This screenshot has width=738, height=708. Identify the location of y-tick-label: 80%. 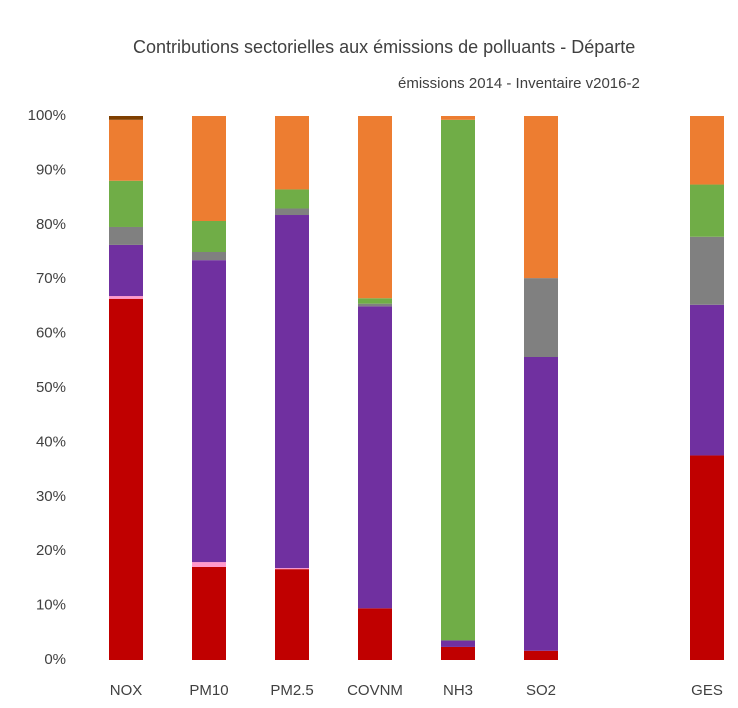
(51, 224).